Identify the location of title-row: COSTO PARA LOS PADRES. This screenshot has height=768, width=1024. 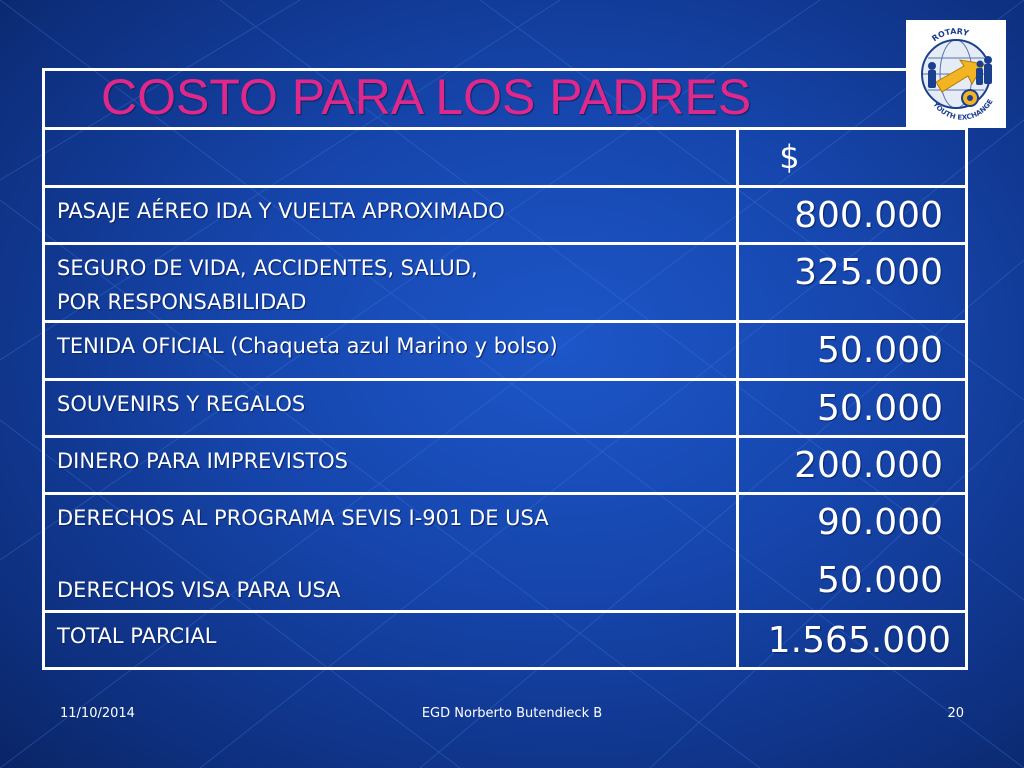
(505, 99).